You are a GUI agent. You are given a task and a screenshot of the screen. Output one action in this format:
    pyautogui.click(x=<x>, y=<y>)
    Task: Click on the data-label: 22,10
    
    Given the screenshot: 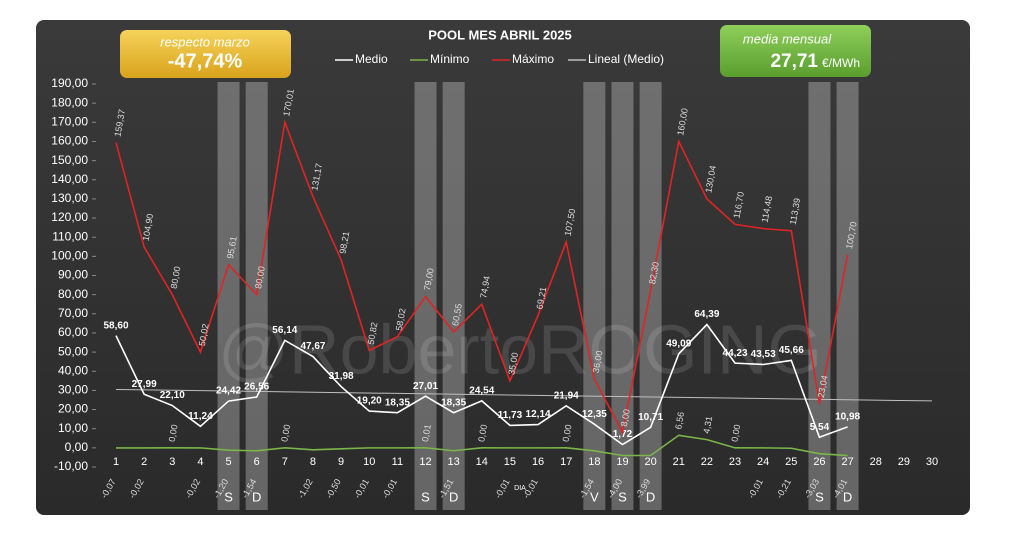 What is the action you would take?
    pyautogui.click(x=172, y=395)
    